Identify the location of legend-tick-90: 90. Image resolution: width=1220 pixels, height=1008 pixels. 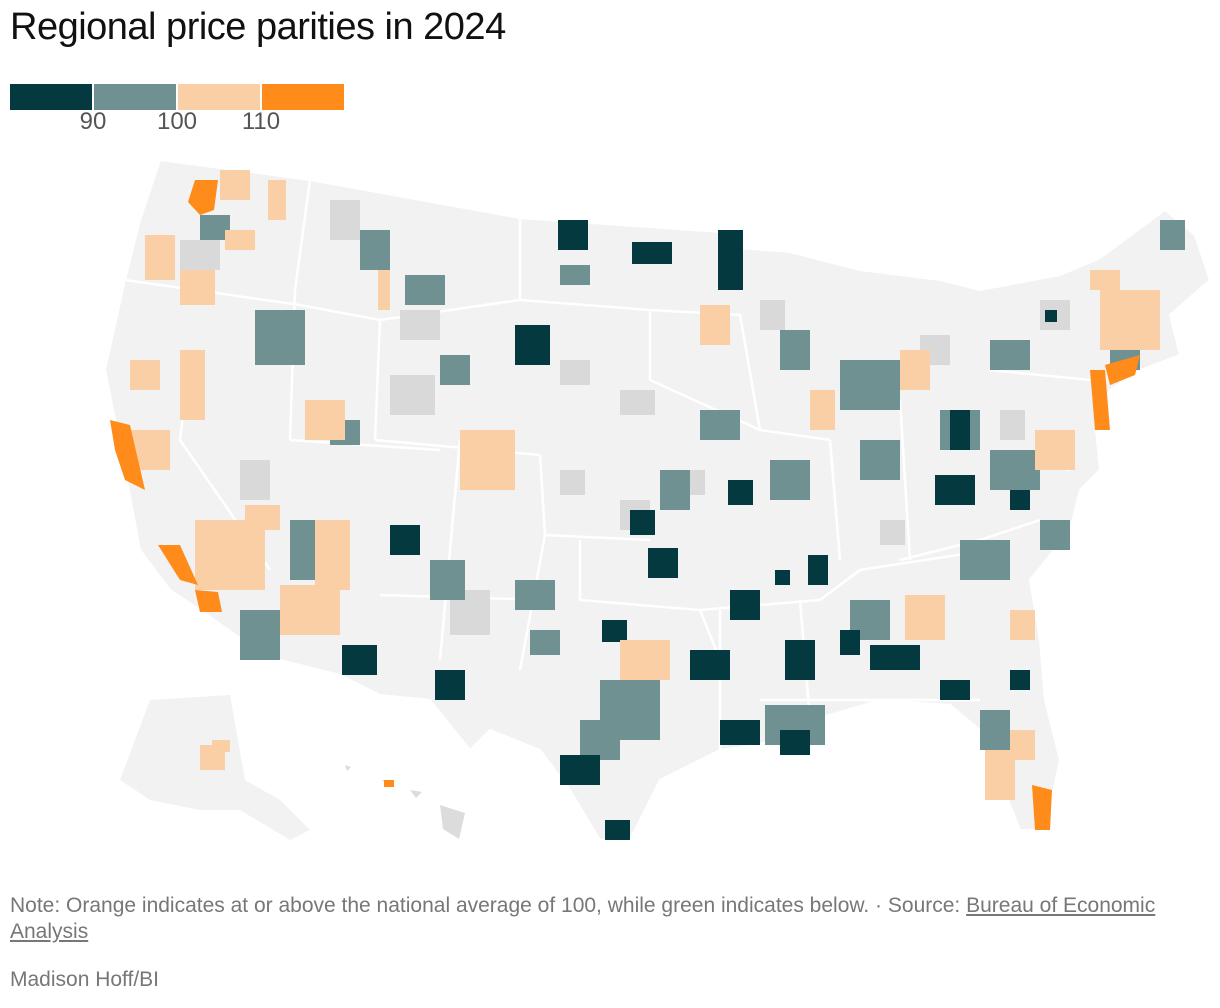
(93, 121).